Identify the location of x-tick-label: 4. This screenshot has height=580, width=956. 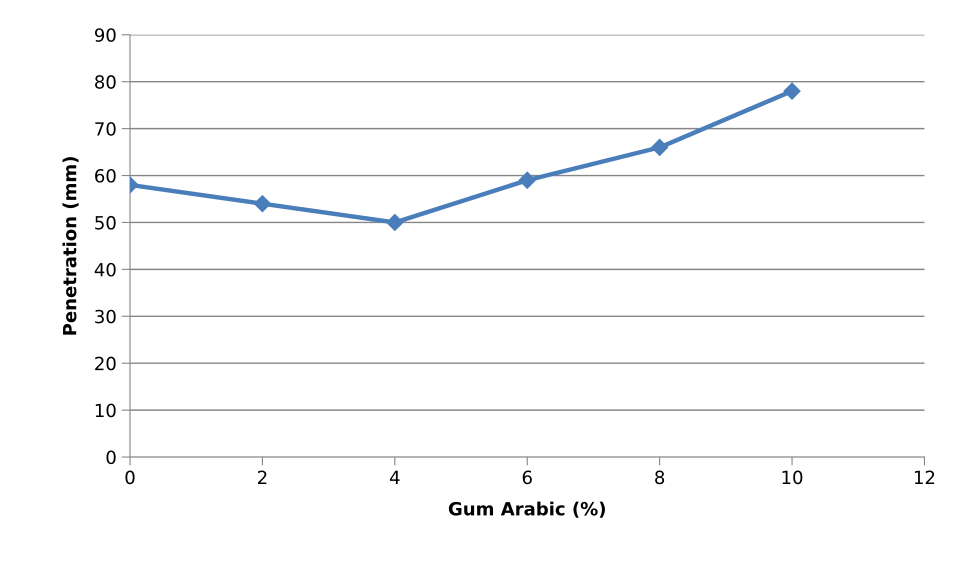
(395, 477).